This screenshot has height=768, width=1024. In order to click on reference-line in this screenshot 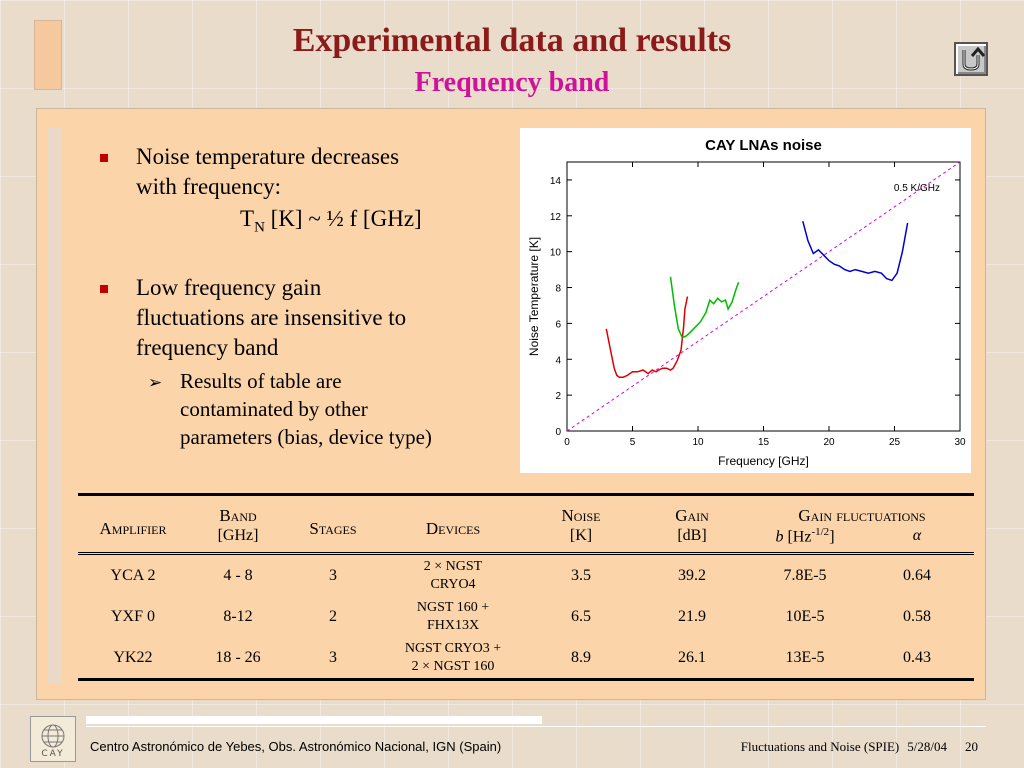, I will do `click(763, 296)`.